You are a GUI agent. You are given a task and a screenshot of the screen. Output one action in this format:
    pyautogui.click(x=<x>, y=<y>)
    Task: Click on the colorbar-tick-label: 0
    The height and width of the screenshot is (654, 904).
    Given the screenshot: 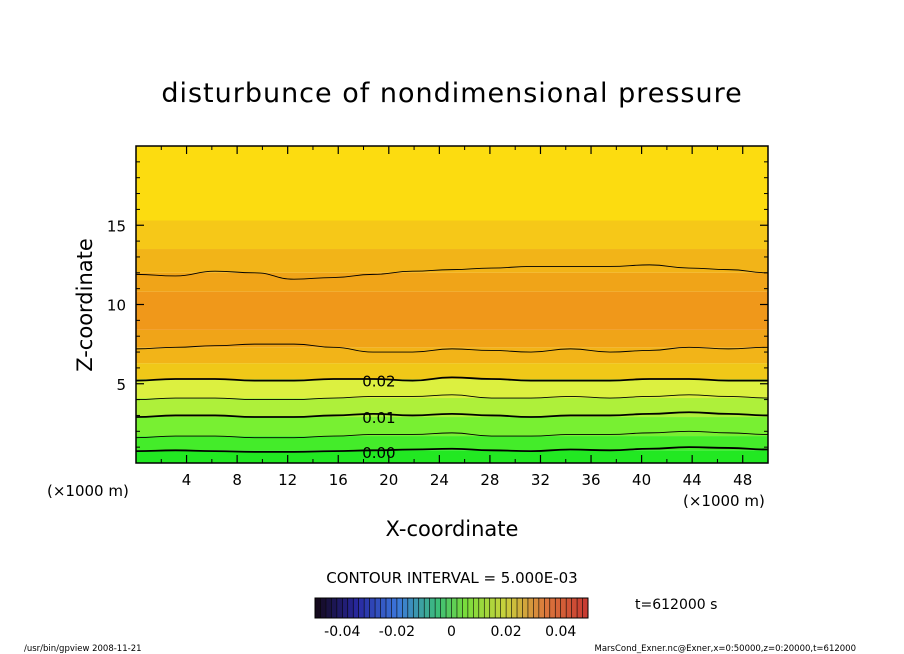 What is the action you would take?
    pyautogui.click(x=451, y=632)
    